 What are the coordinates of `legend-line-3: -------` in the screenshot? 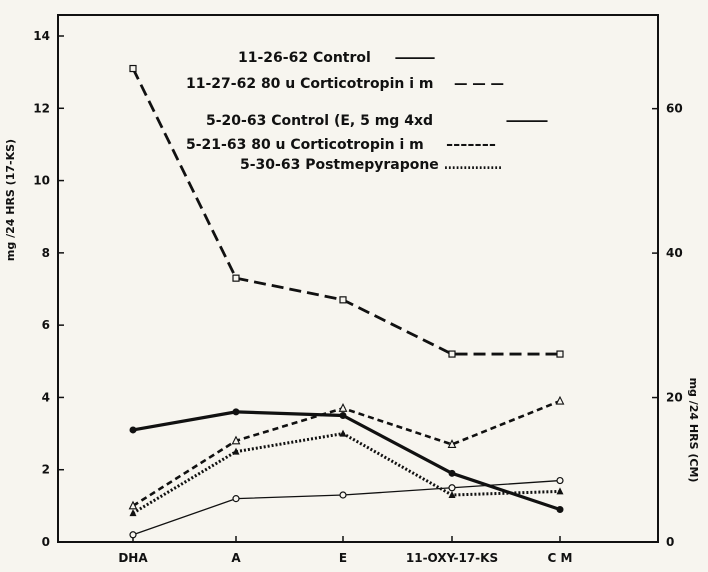 It's located at (471, 145).